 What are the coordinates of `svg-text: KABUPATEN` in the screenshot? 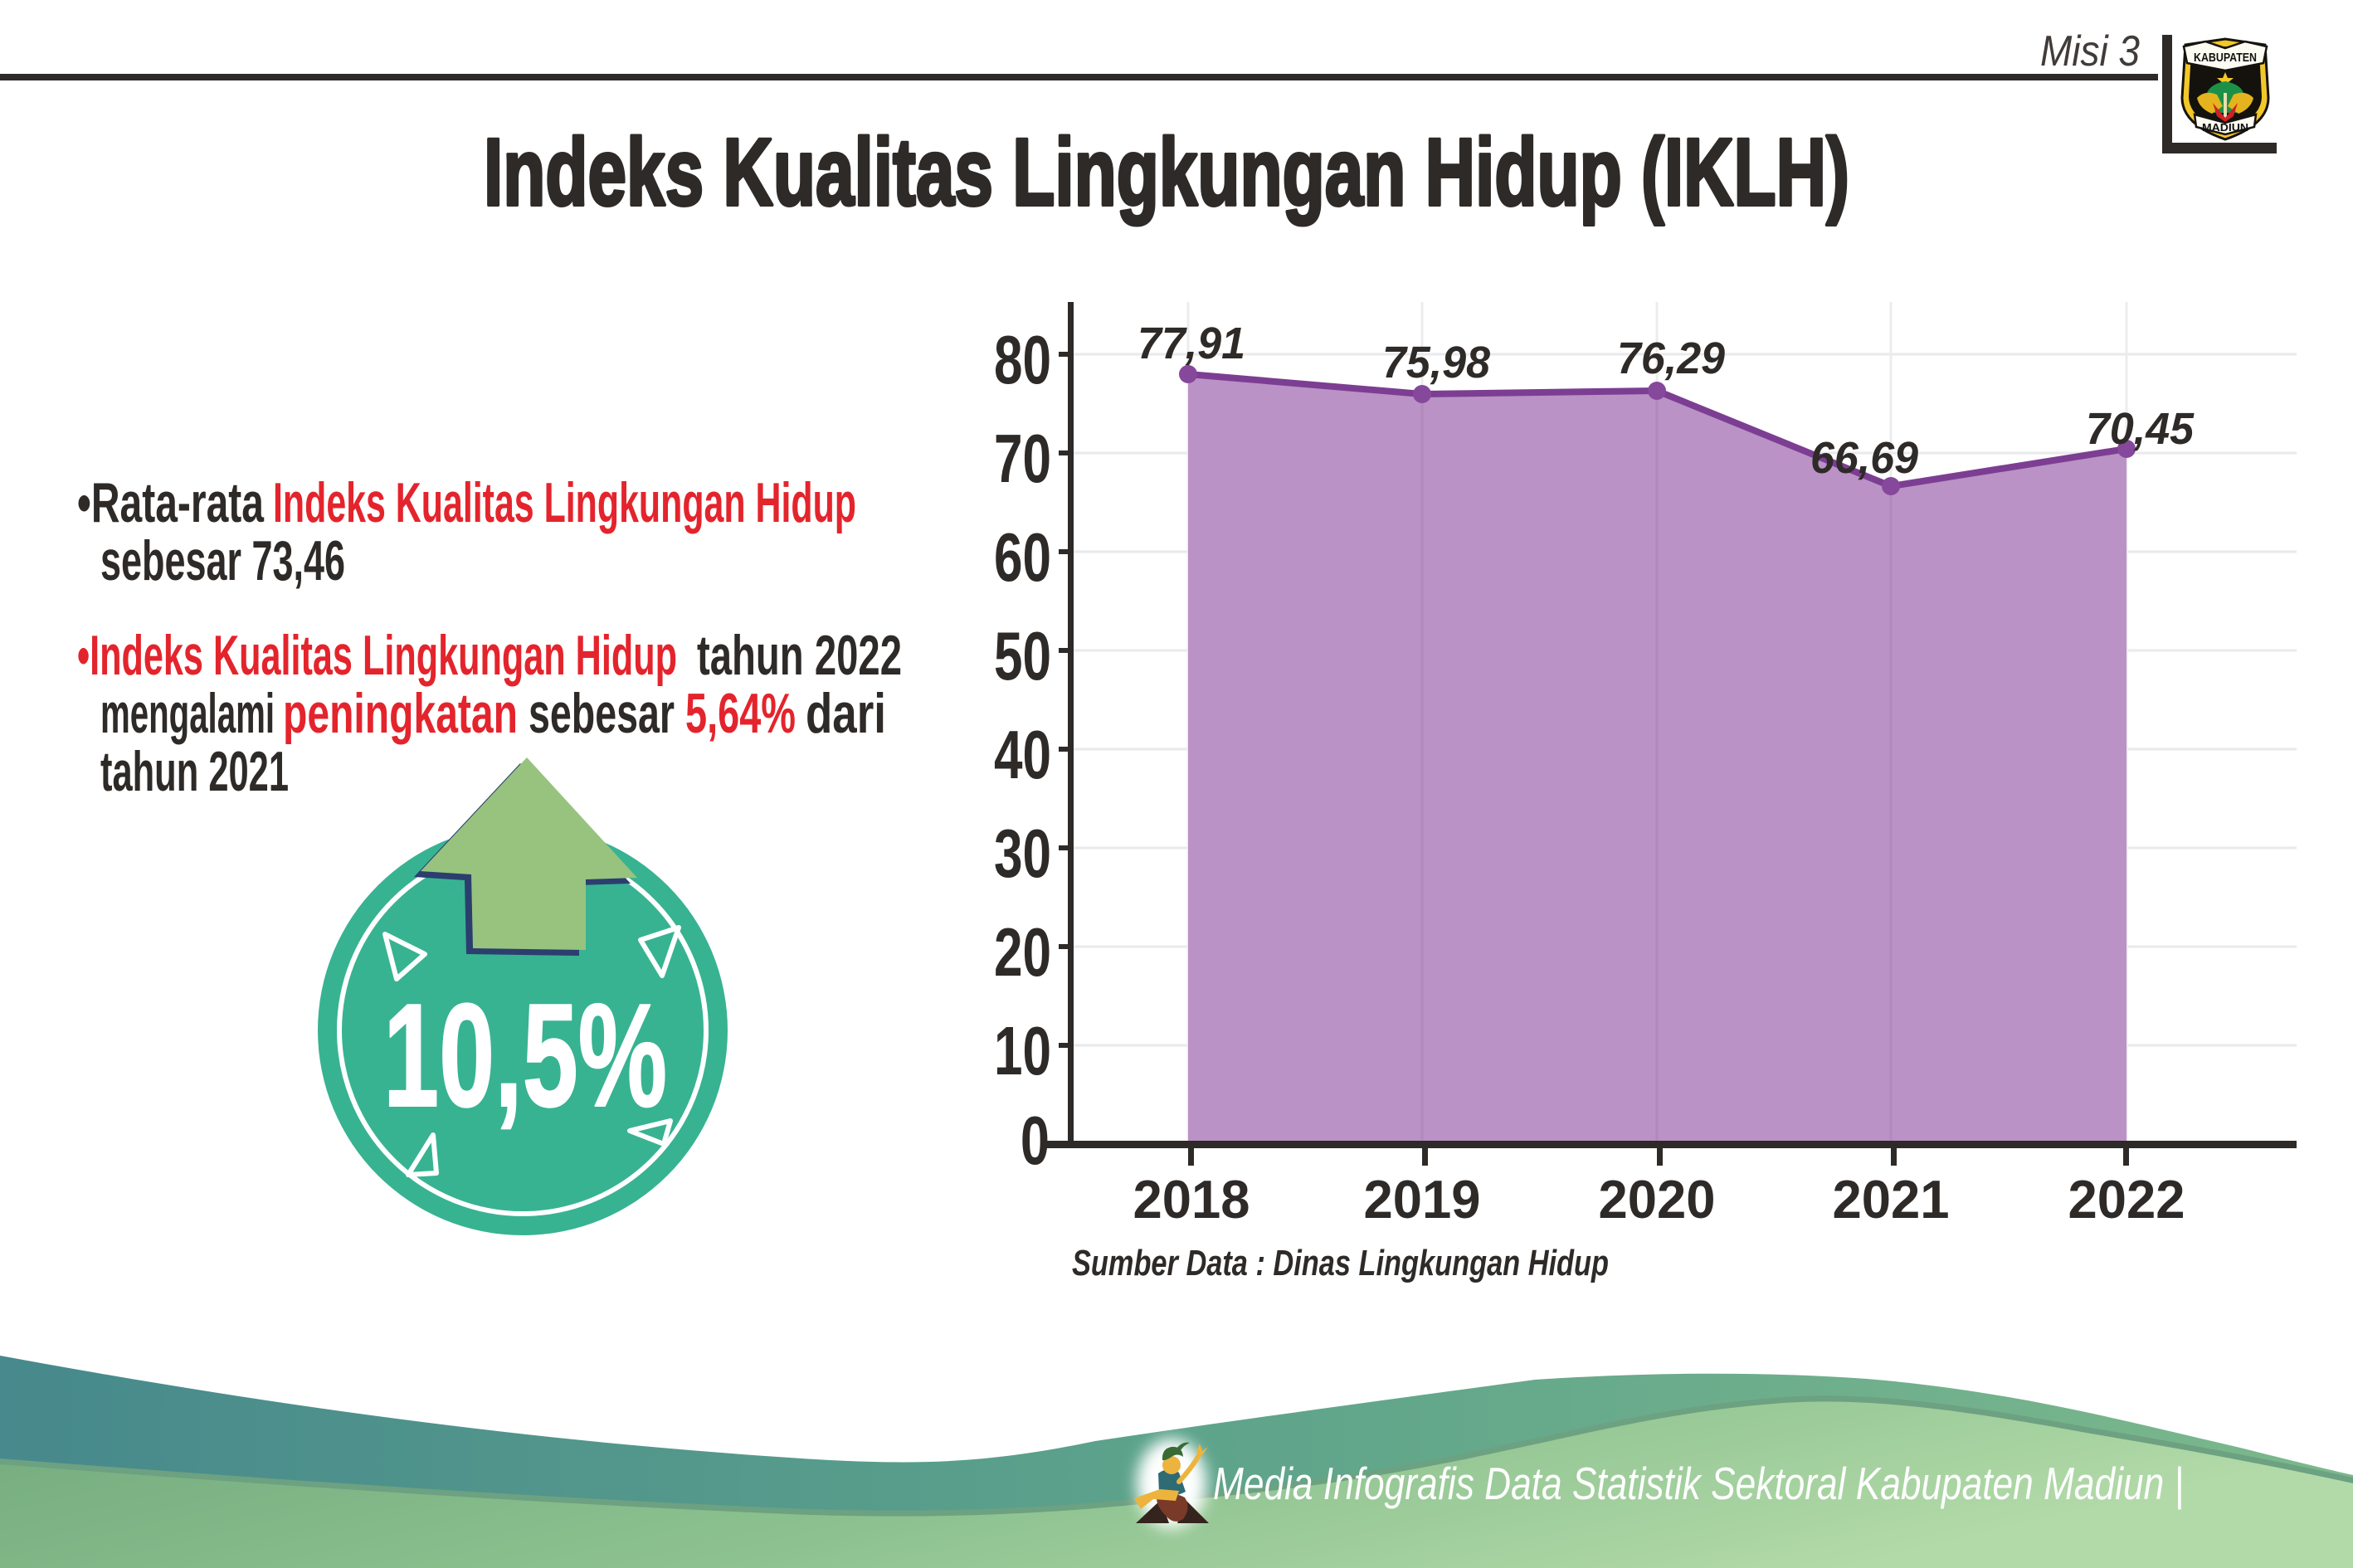 It's located at (2225, 58).